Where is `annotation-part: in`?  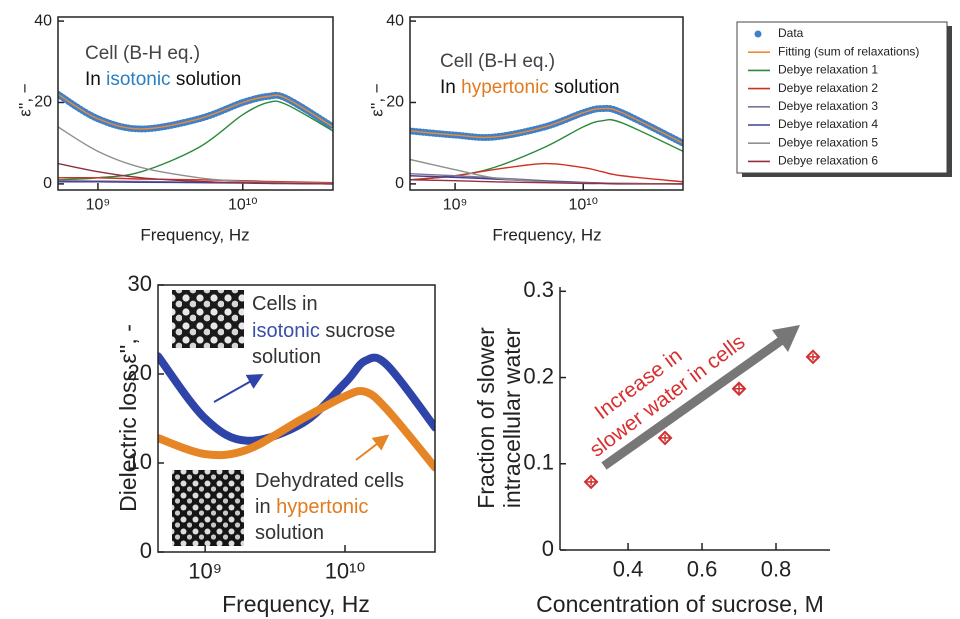
annotation-part: in is located at coordinates (265, 507).